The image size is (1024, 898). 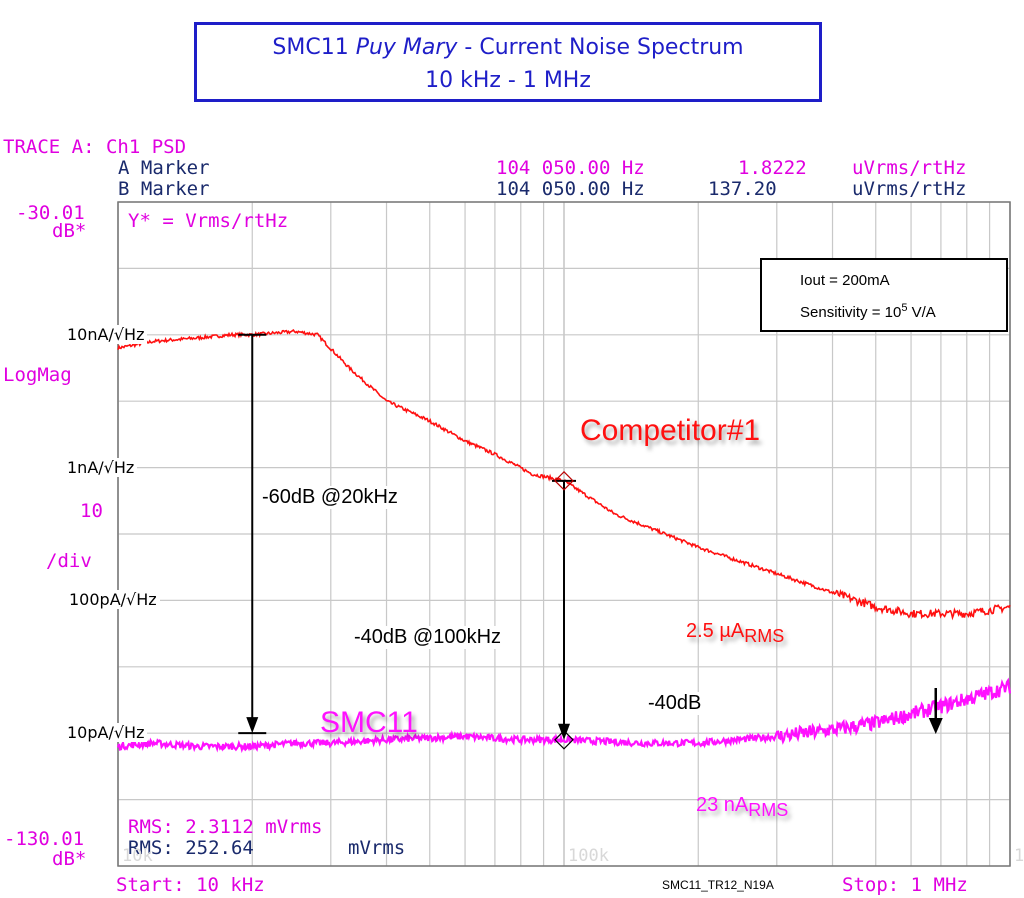 I want to click on b-marker-freq: 104 050.00 Hz, so click(x=570, y=189).